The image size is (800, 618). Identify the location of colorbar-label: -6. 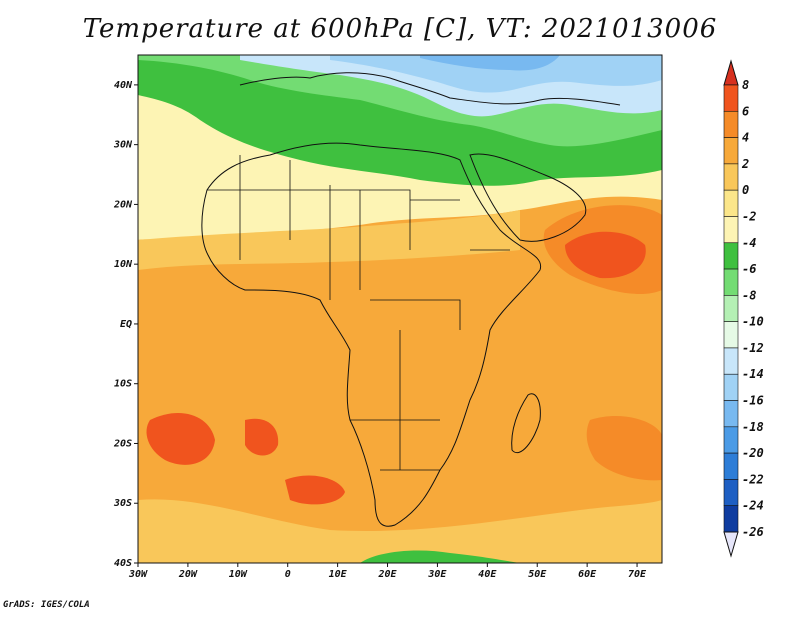
(749, 269).